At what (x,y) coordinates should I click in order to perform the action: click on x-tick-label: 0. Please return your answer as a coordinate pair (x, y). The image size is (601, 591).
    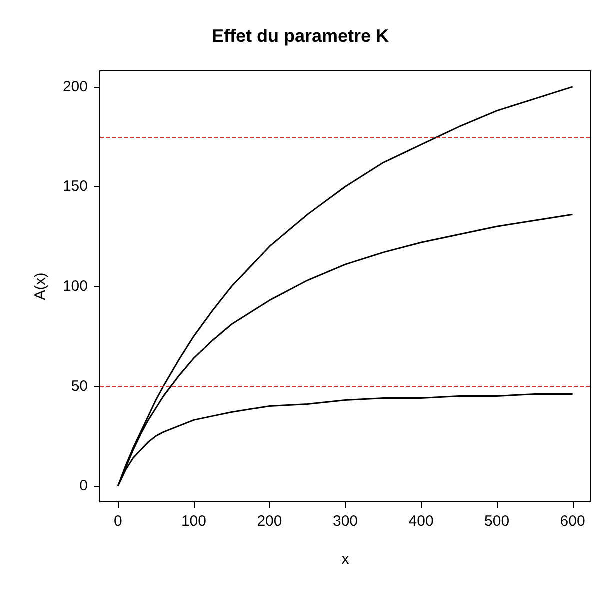
    Looking at the image, I should click on (118, 521).